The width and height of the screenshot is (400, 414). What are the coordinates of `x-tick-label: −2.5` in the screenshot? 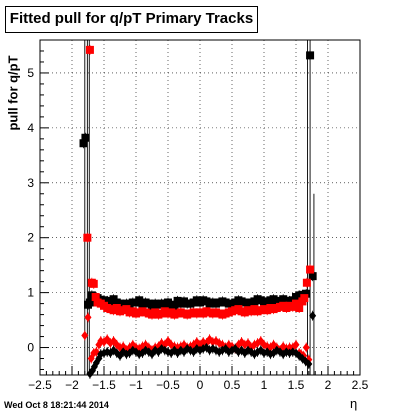 It's located at (40, 385).